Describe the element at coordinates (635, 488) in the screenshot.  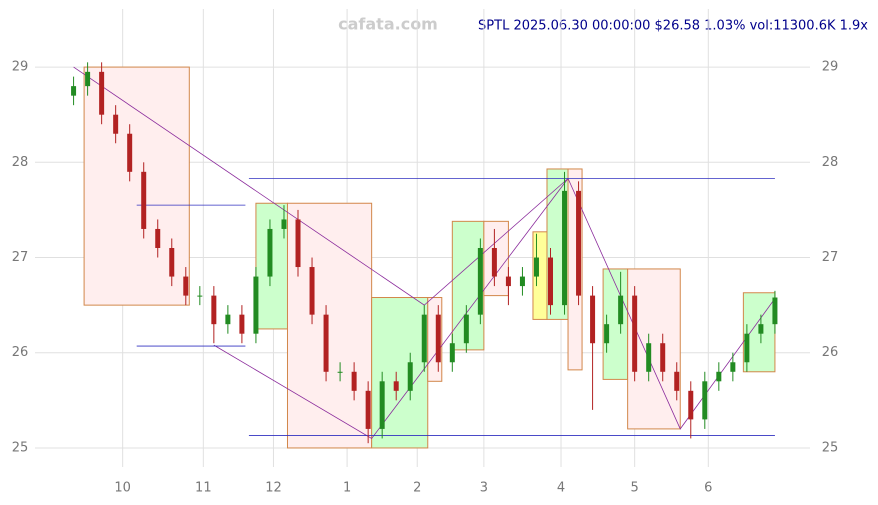
I see `x-tick-label: 5` at that location.